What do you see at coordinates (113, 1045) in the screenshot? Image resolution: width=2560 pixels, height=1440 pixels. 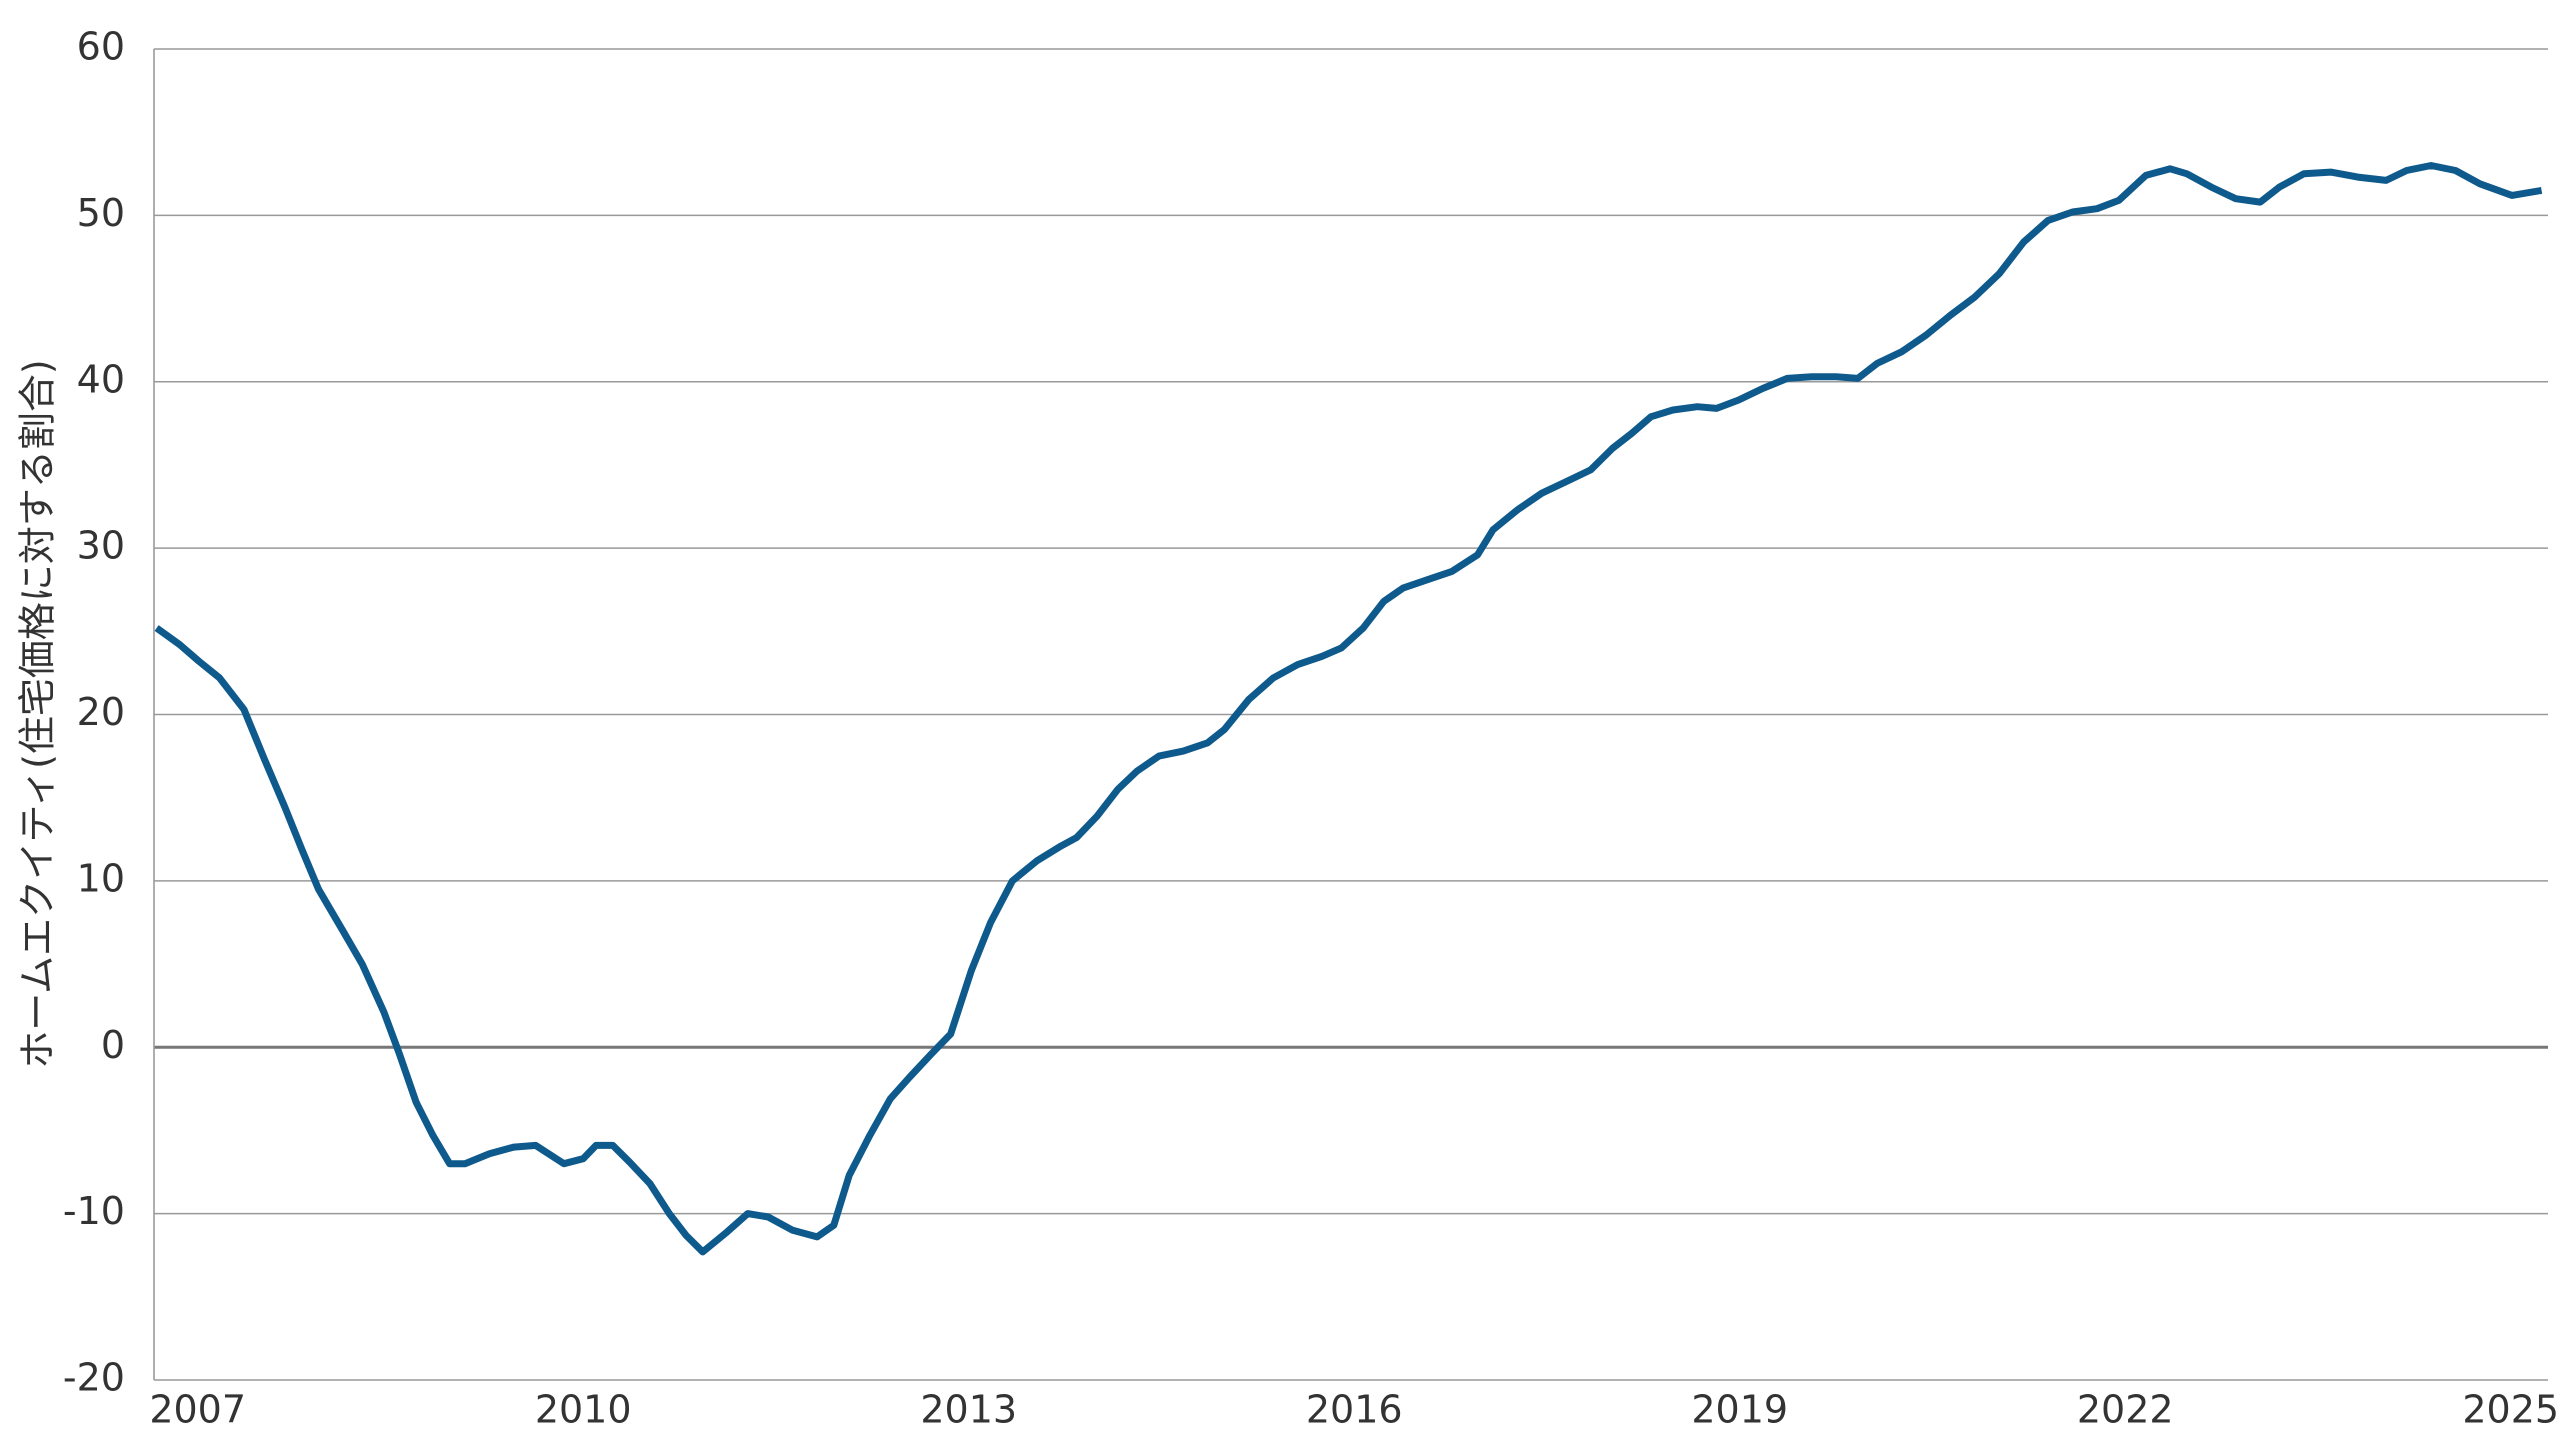 I see `y-tick-label: 0` at bounding box center [113, 1045].